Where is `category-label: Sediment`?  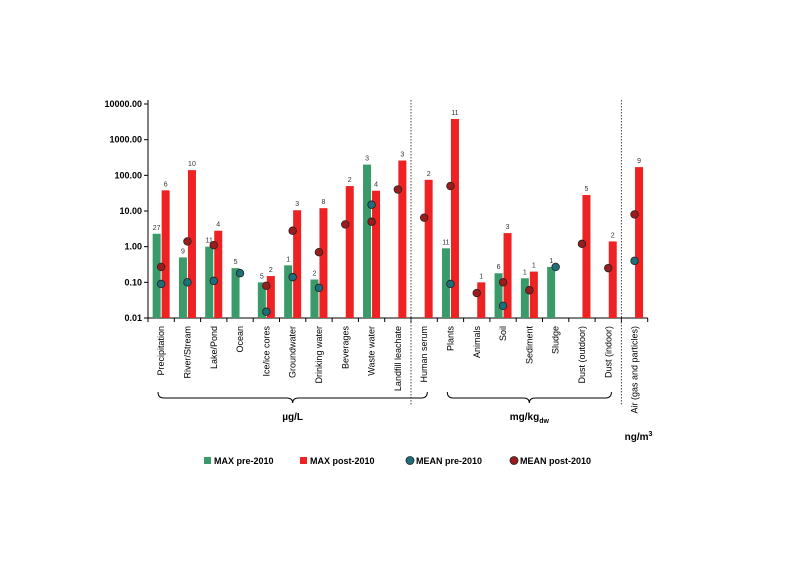 category-label: Sediment is located at coordinates (529, 345).